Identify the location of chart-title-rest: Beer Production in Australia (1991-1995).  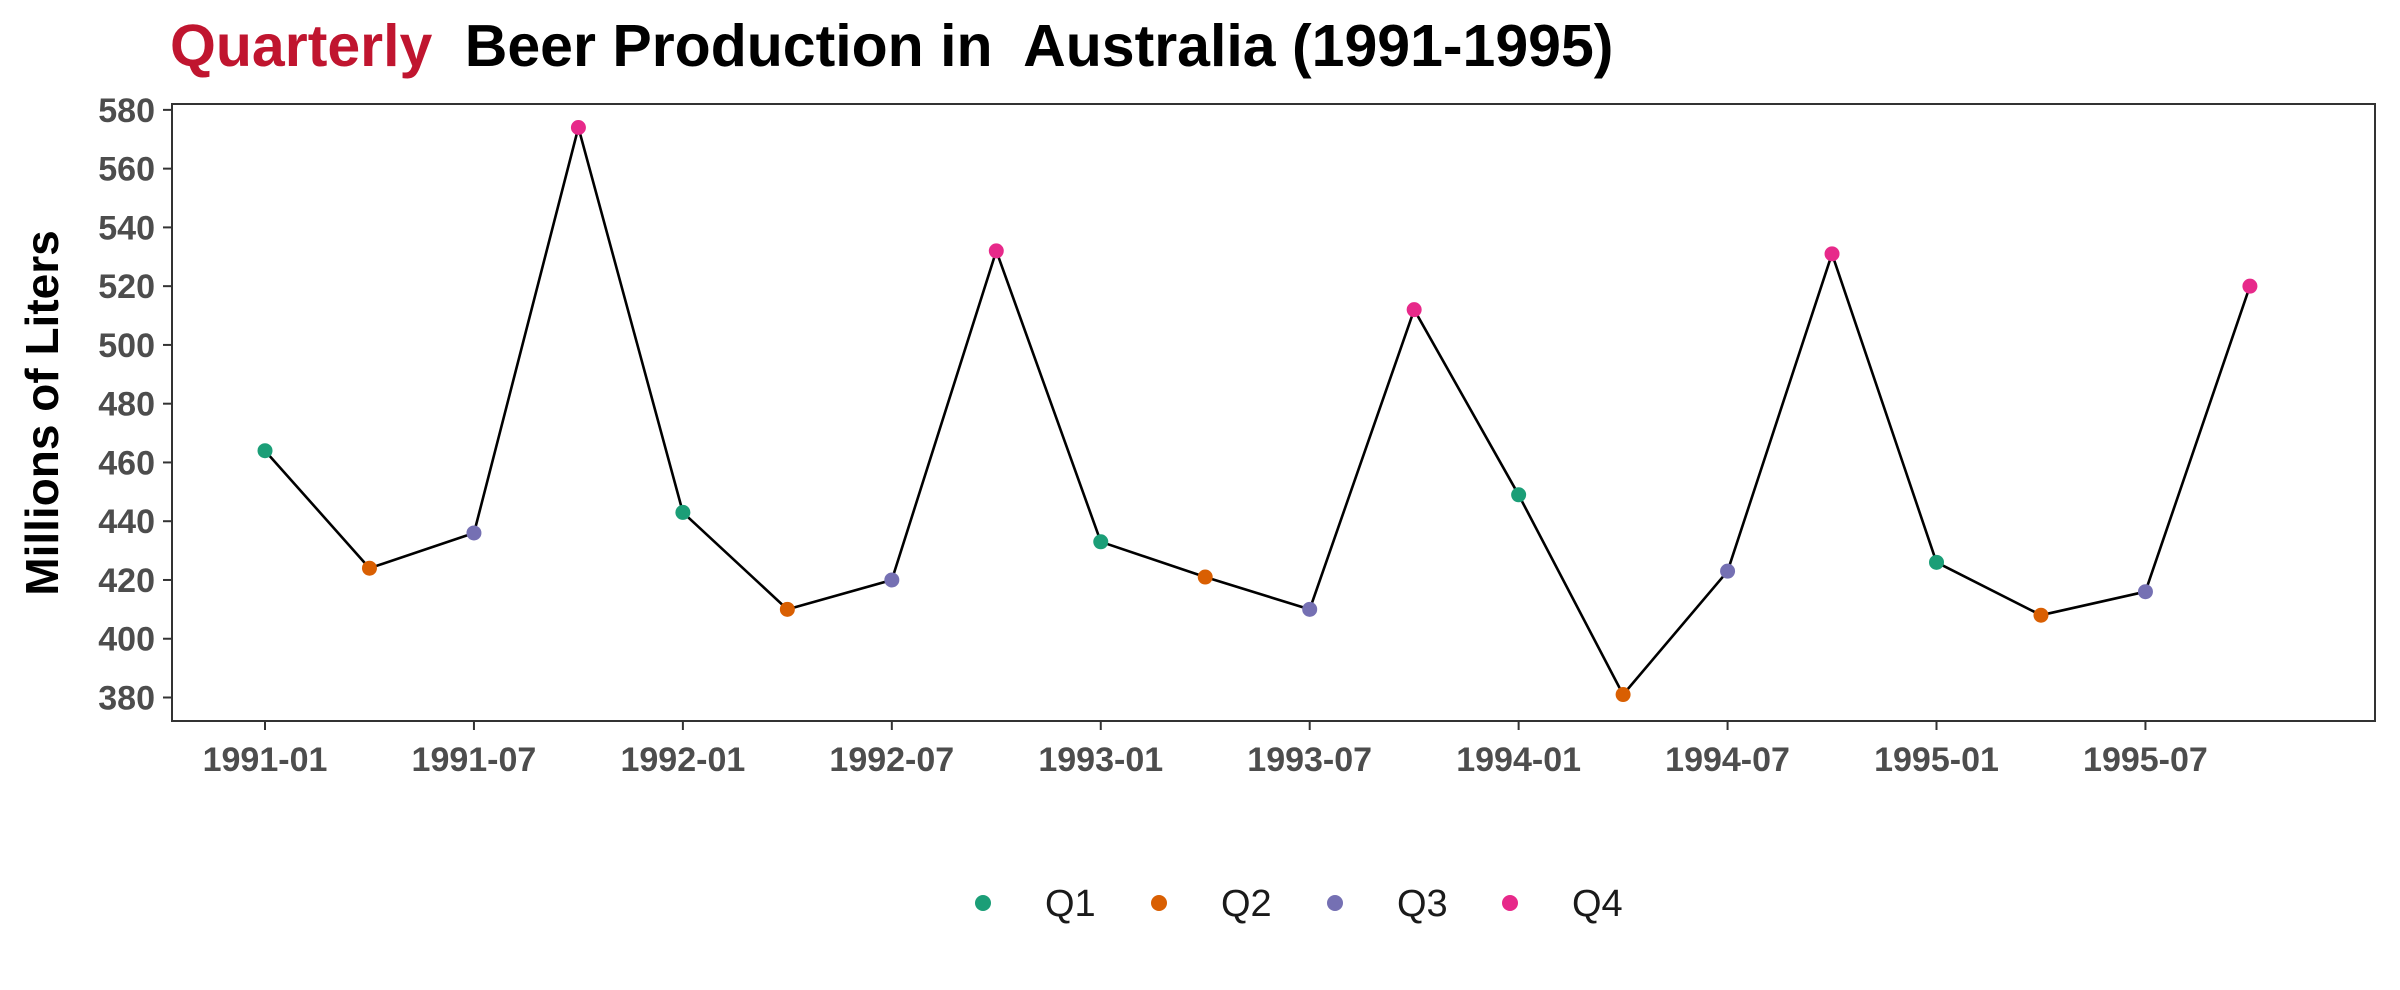
(1039, 46).